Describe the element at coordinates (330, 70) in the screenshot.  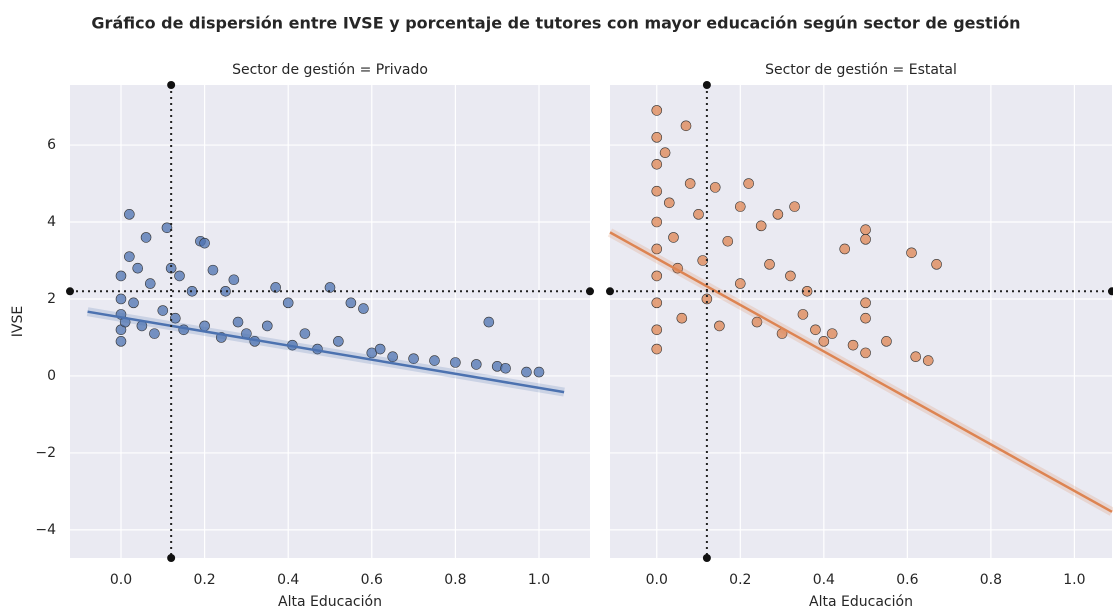
I see `panel-title: Sector de gestión = Privado` at that location.